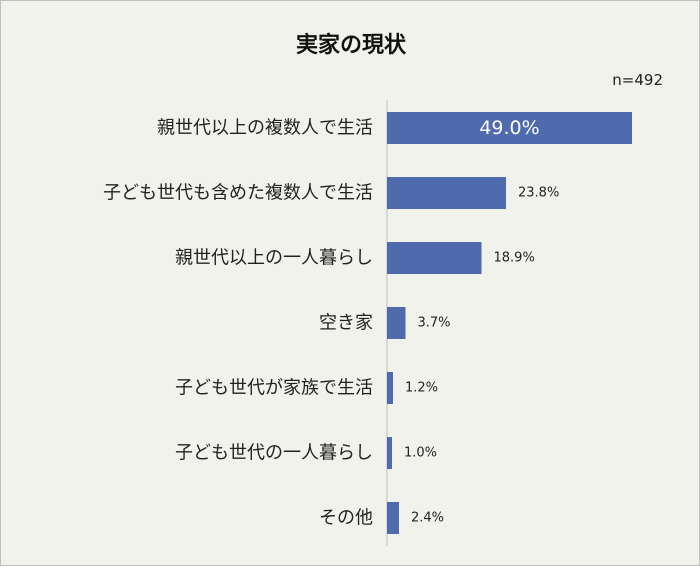 Image resolution: width=700 pixels, height=567 pixels. Describe the element at coordinates (346, 323) in the screenshot. I see `category-label-4: 空き家` at that location.